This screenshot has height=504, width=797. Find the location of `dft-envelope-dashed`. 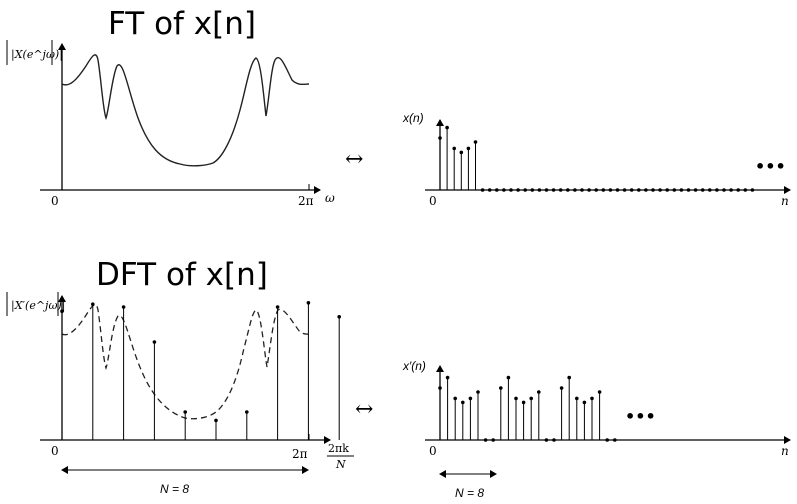

dft-envelope-dashed is located at coordinates (186, 361).